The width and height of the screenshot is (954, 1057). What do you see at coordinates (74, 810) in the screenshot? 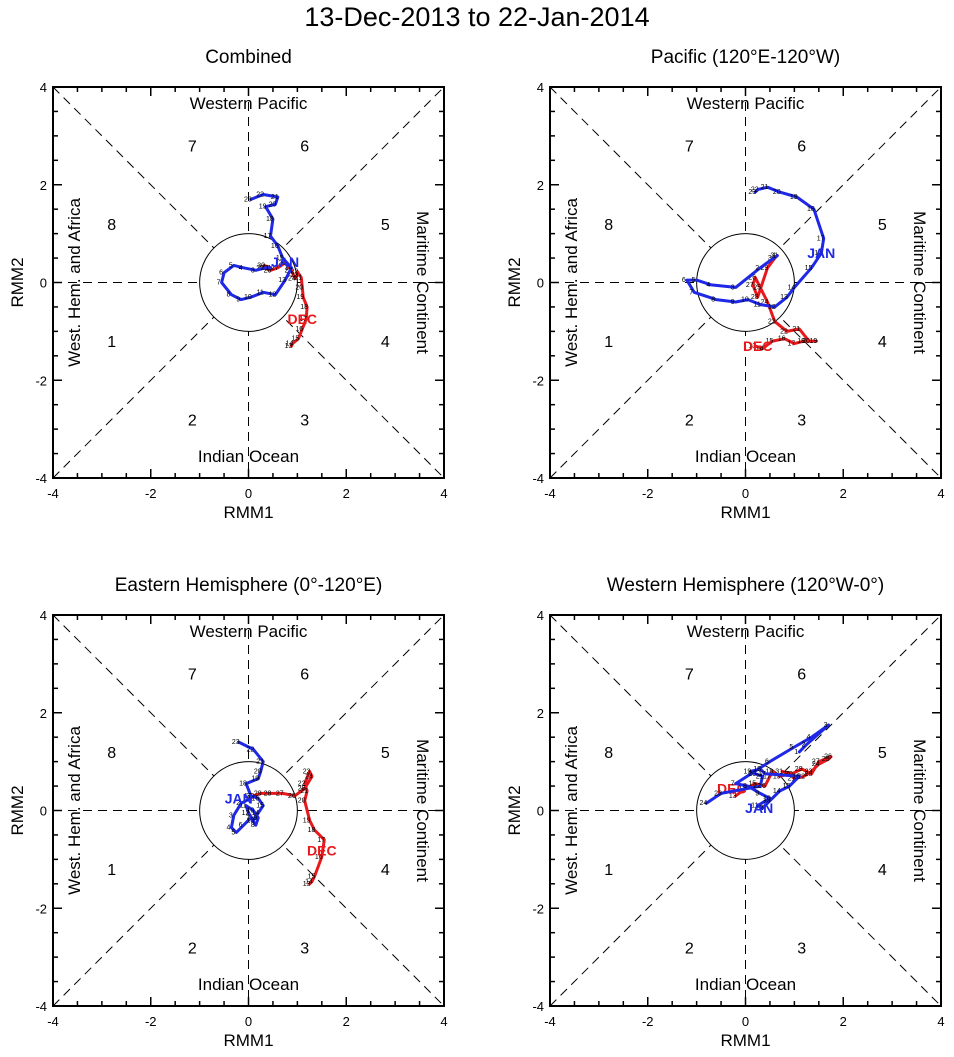
I see `region-label-left: West. Hem. and Africa` at bounding box center [74, 810].